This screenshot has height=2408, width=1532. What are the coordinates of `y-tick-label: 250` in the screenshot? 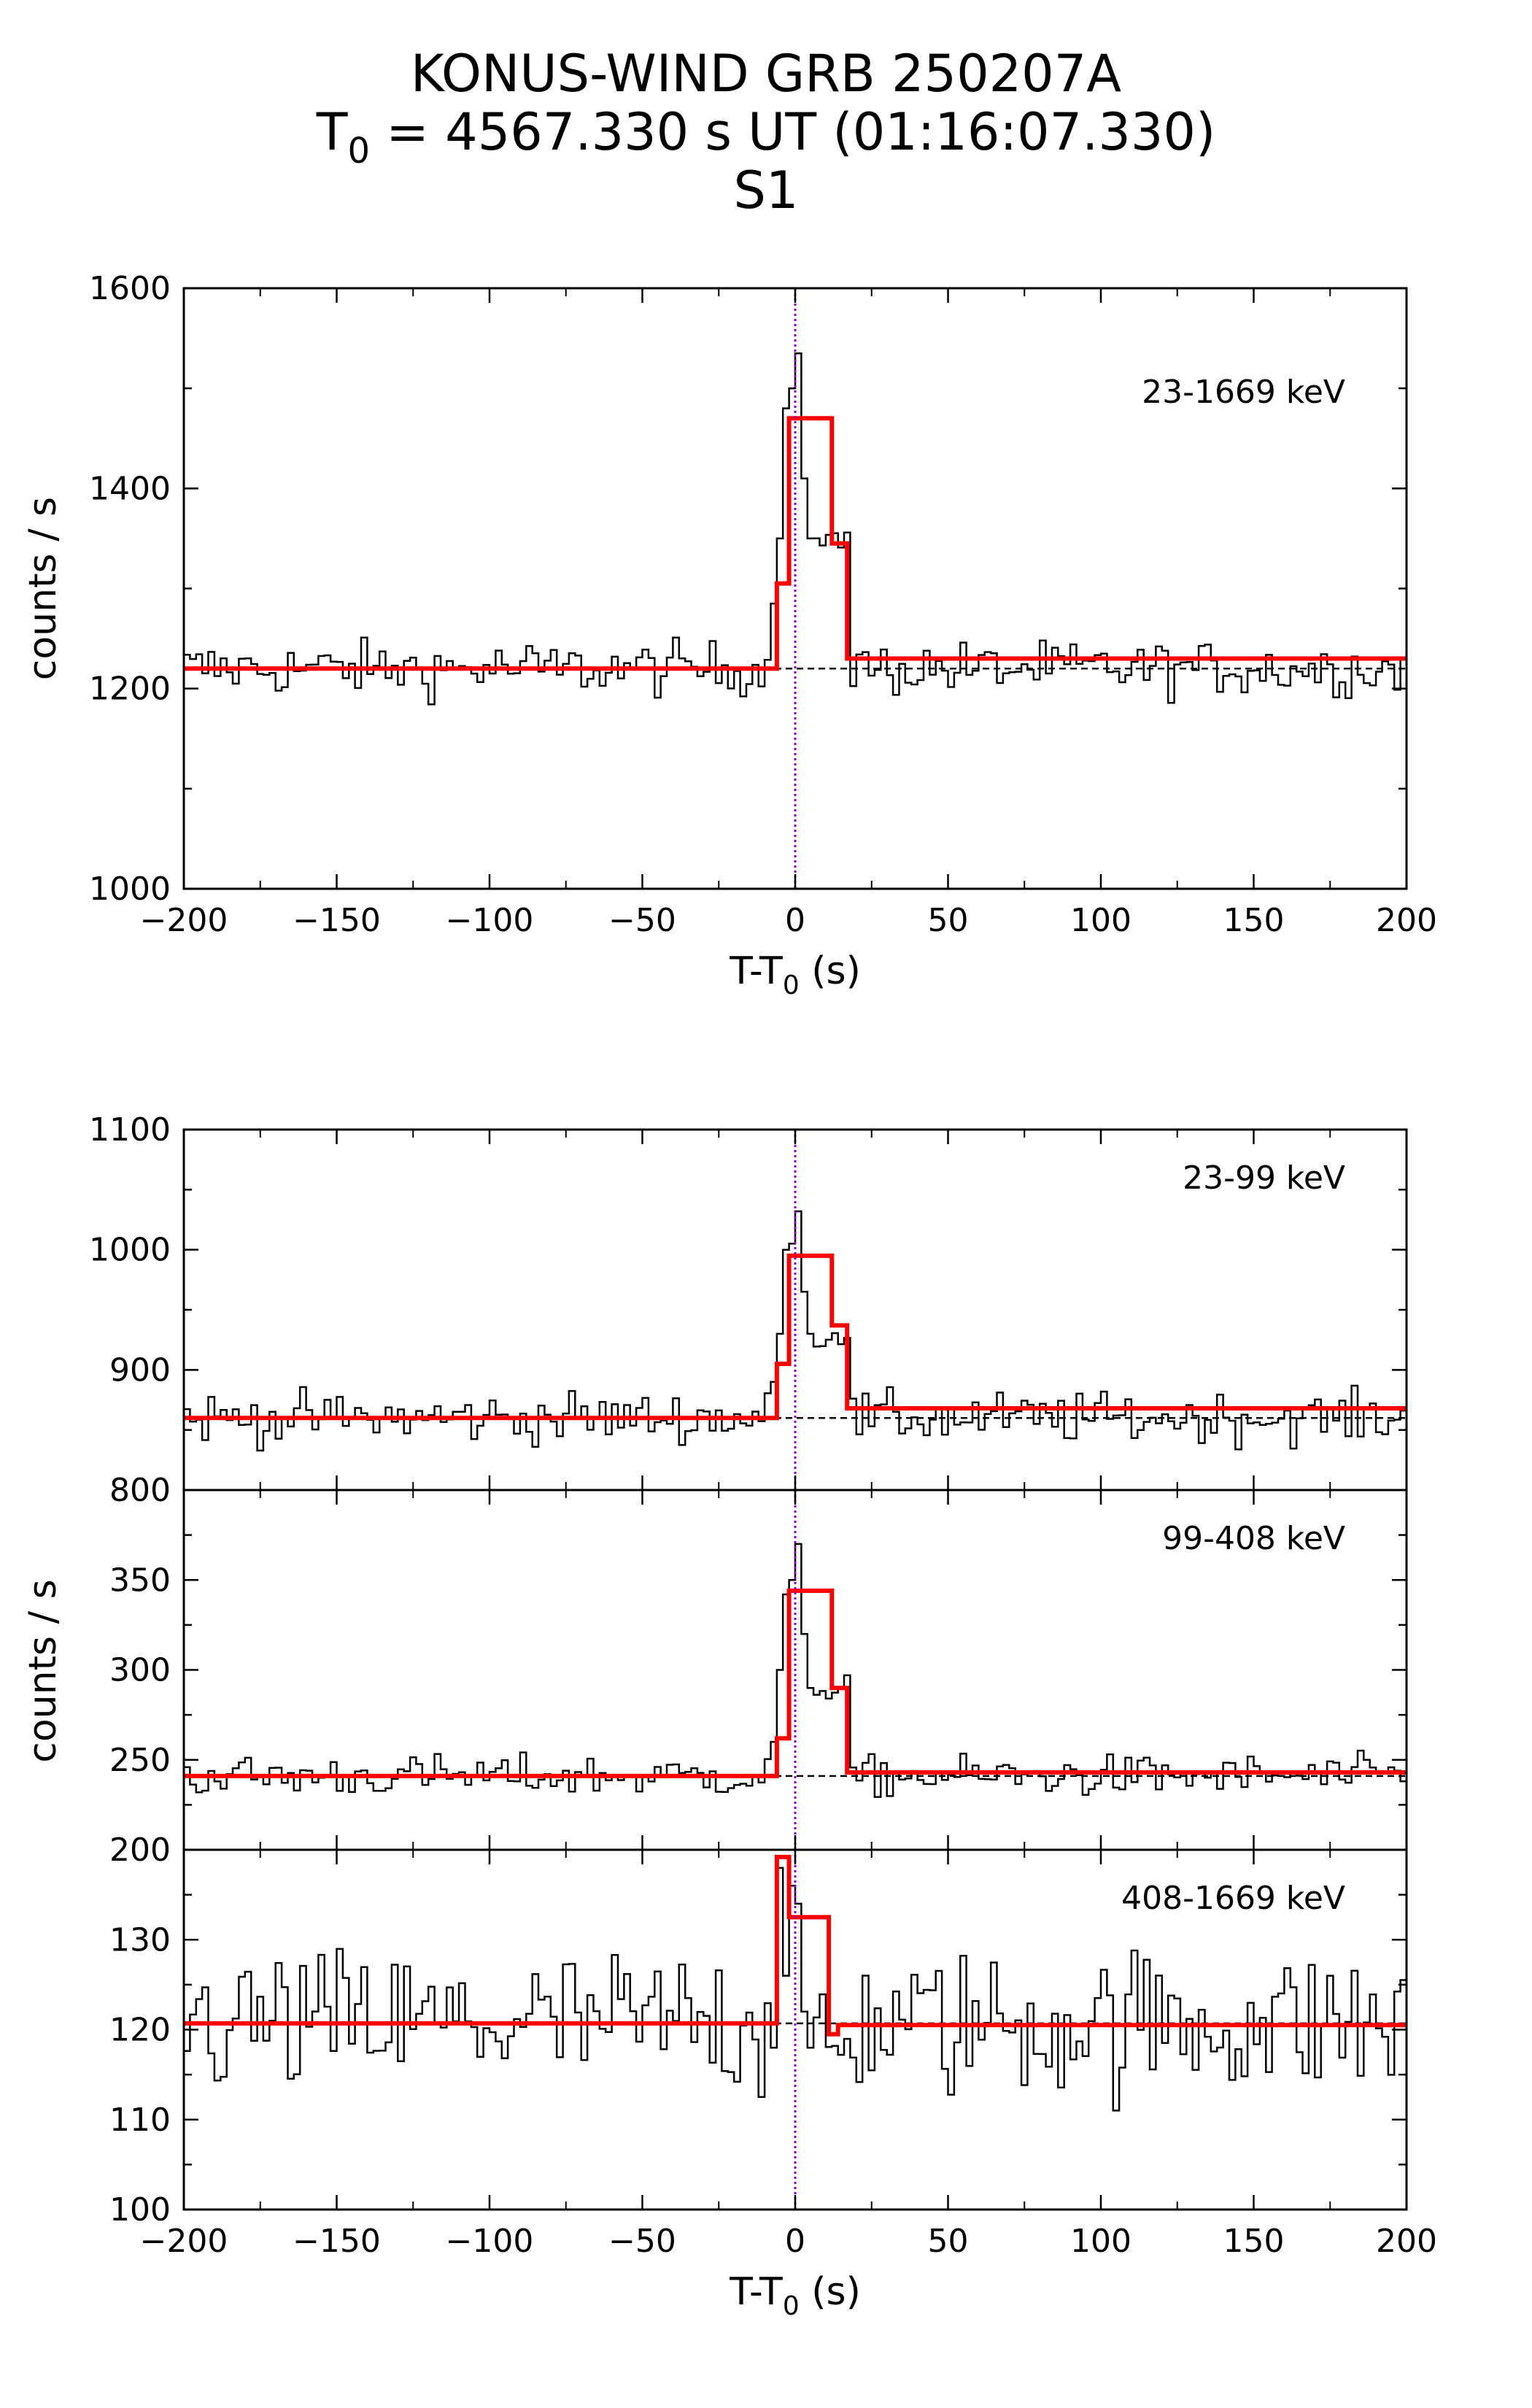 It's located at (140, 1760).